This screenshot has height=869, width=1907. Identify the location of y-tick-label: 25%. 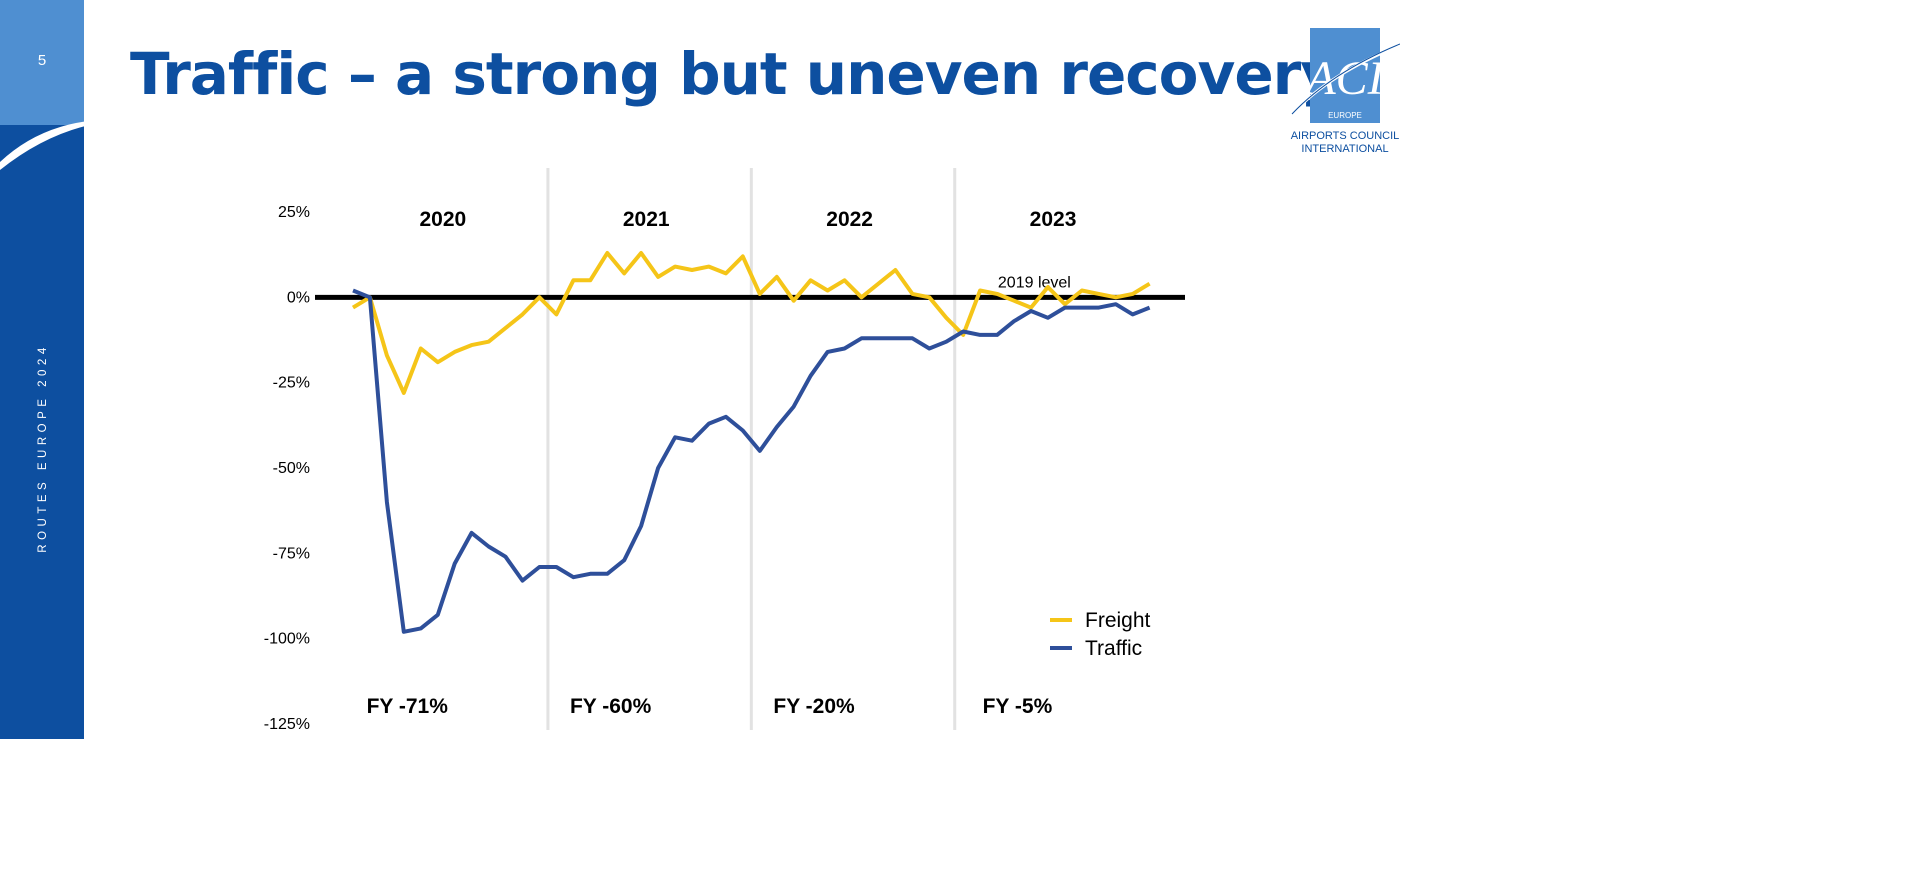
(294, 212).